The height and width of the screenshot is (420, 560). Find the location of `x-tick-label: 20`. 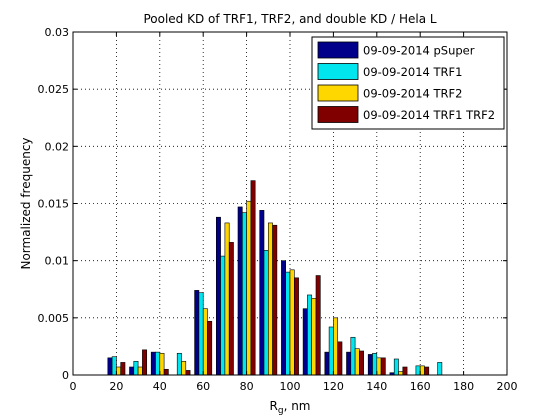

x-tick-label: 20 is located at coordinates (116, 386).